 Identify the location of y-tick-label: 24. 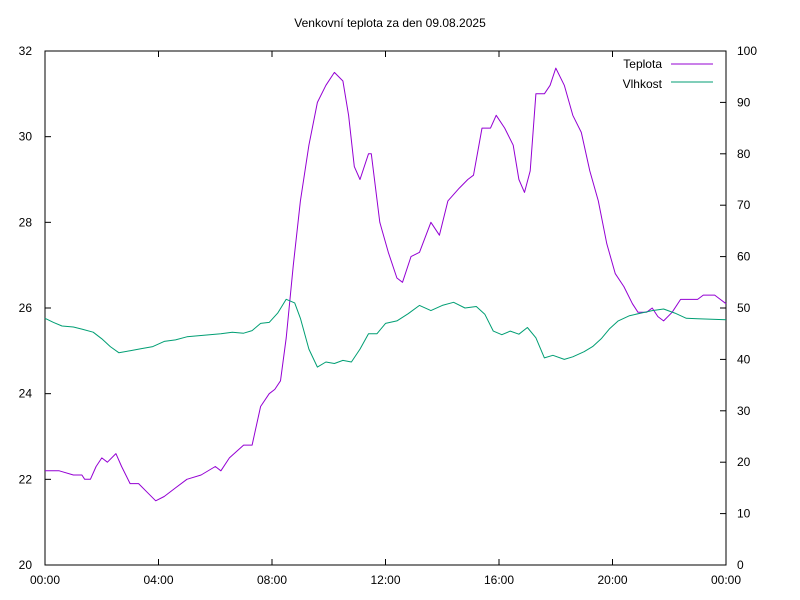
(26, 394).